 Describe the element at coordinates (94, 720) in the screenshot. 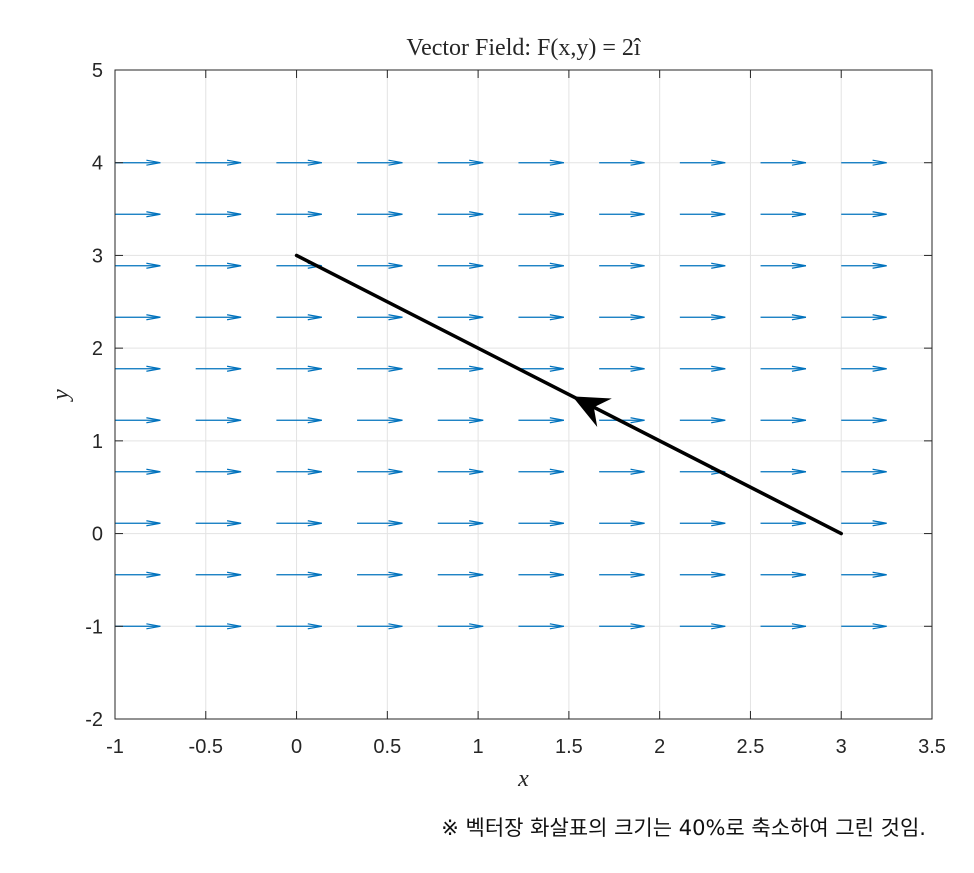

I see `y-tick-label: -2` at that location.